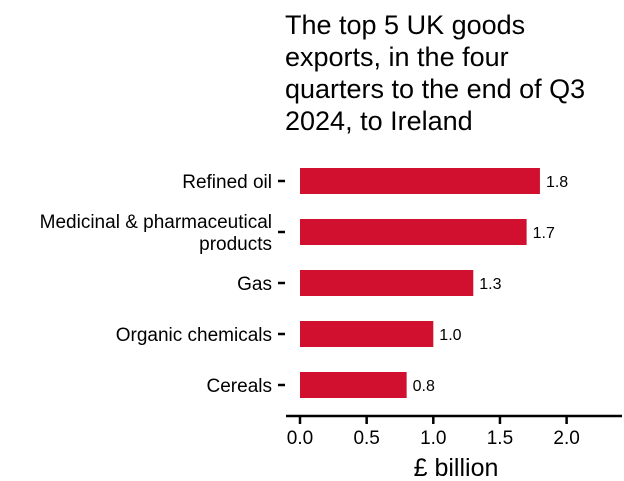  What do you see at coordinates (405, 25) in the screenshot?
I see `title-line: The top 5 UK goods` at bounding box center [405, 25].